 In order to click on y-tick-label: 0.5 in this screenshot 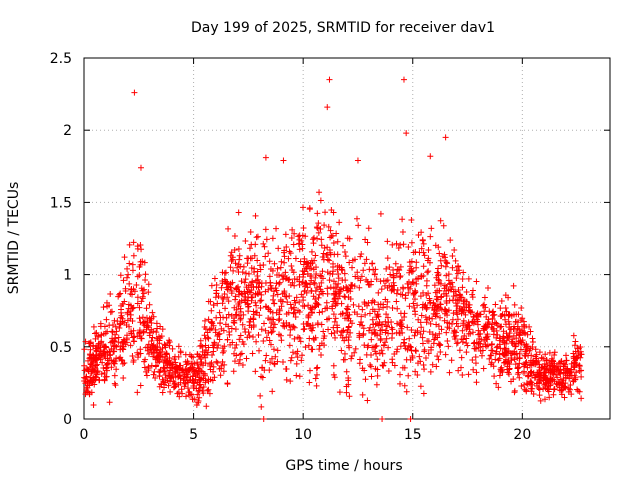, I will do `click(61, 348)`.